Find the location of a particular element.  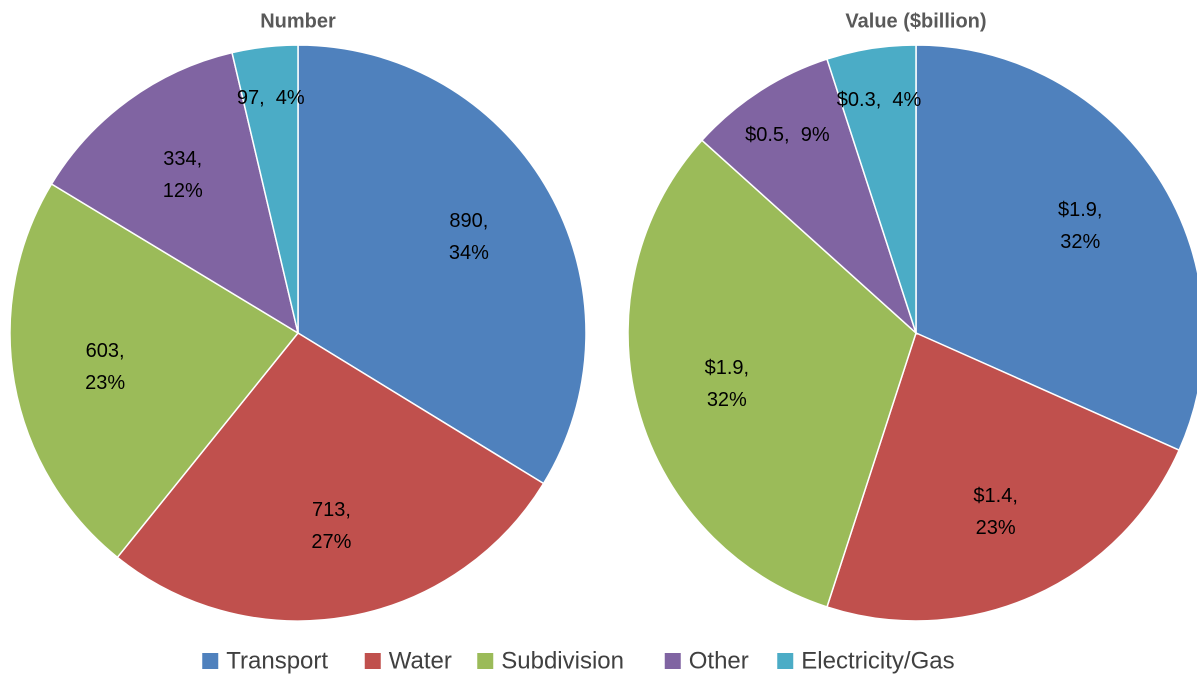

legend-label: Water is located at coordinates (420, 660).